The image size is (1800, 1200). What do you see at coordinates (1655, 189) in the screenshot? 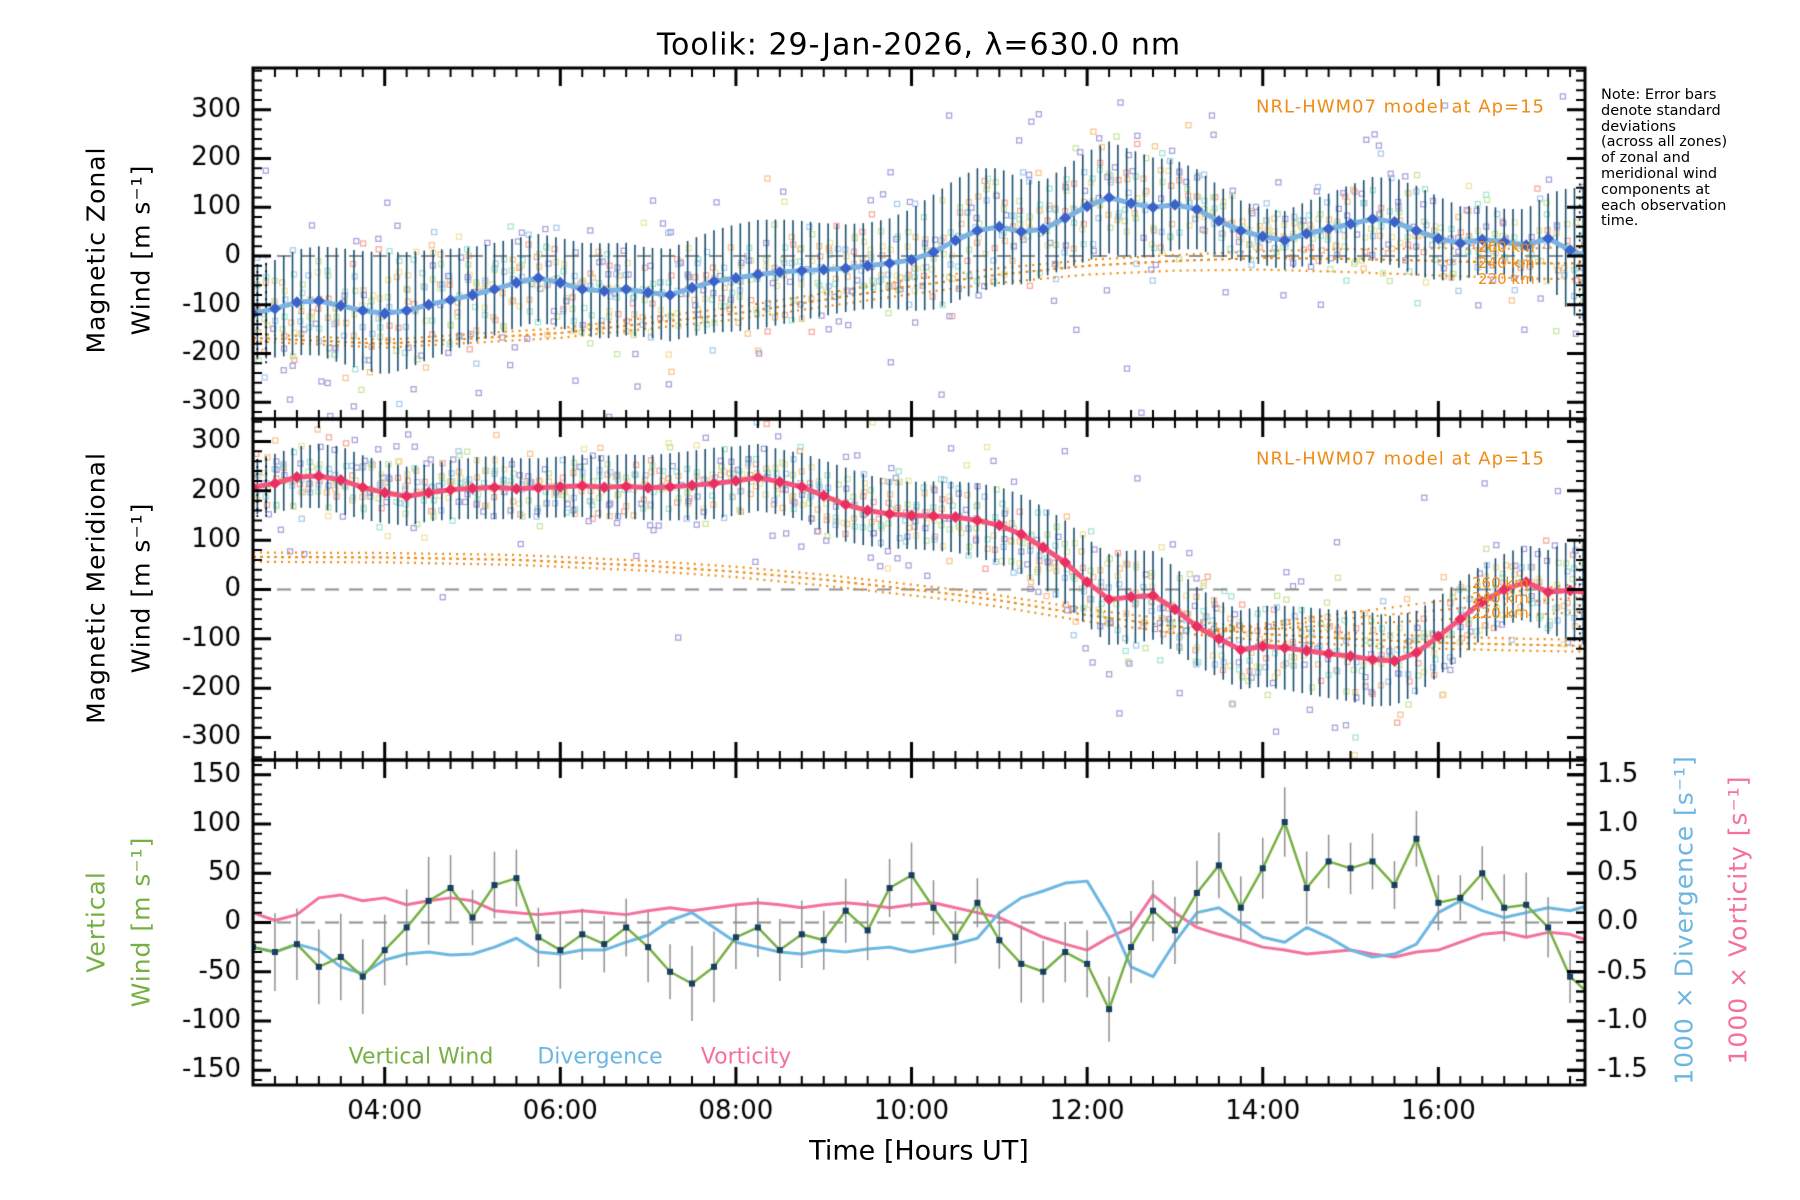
I see `note-line: components at` at bounding box center [1655, 189].